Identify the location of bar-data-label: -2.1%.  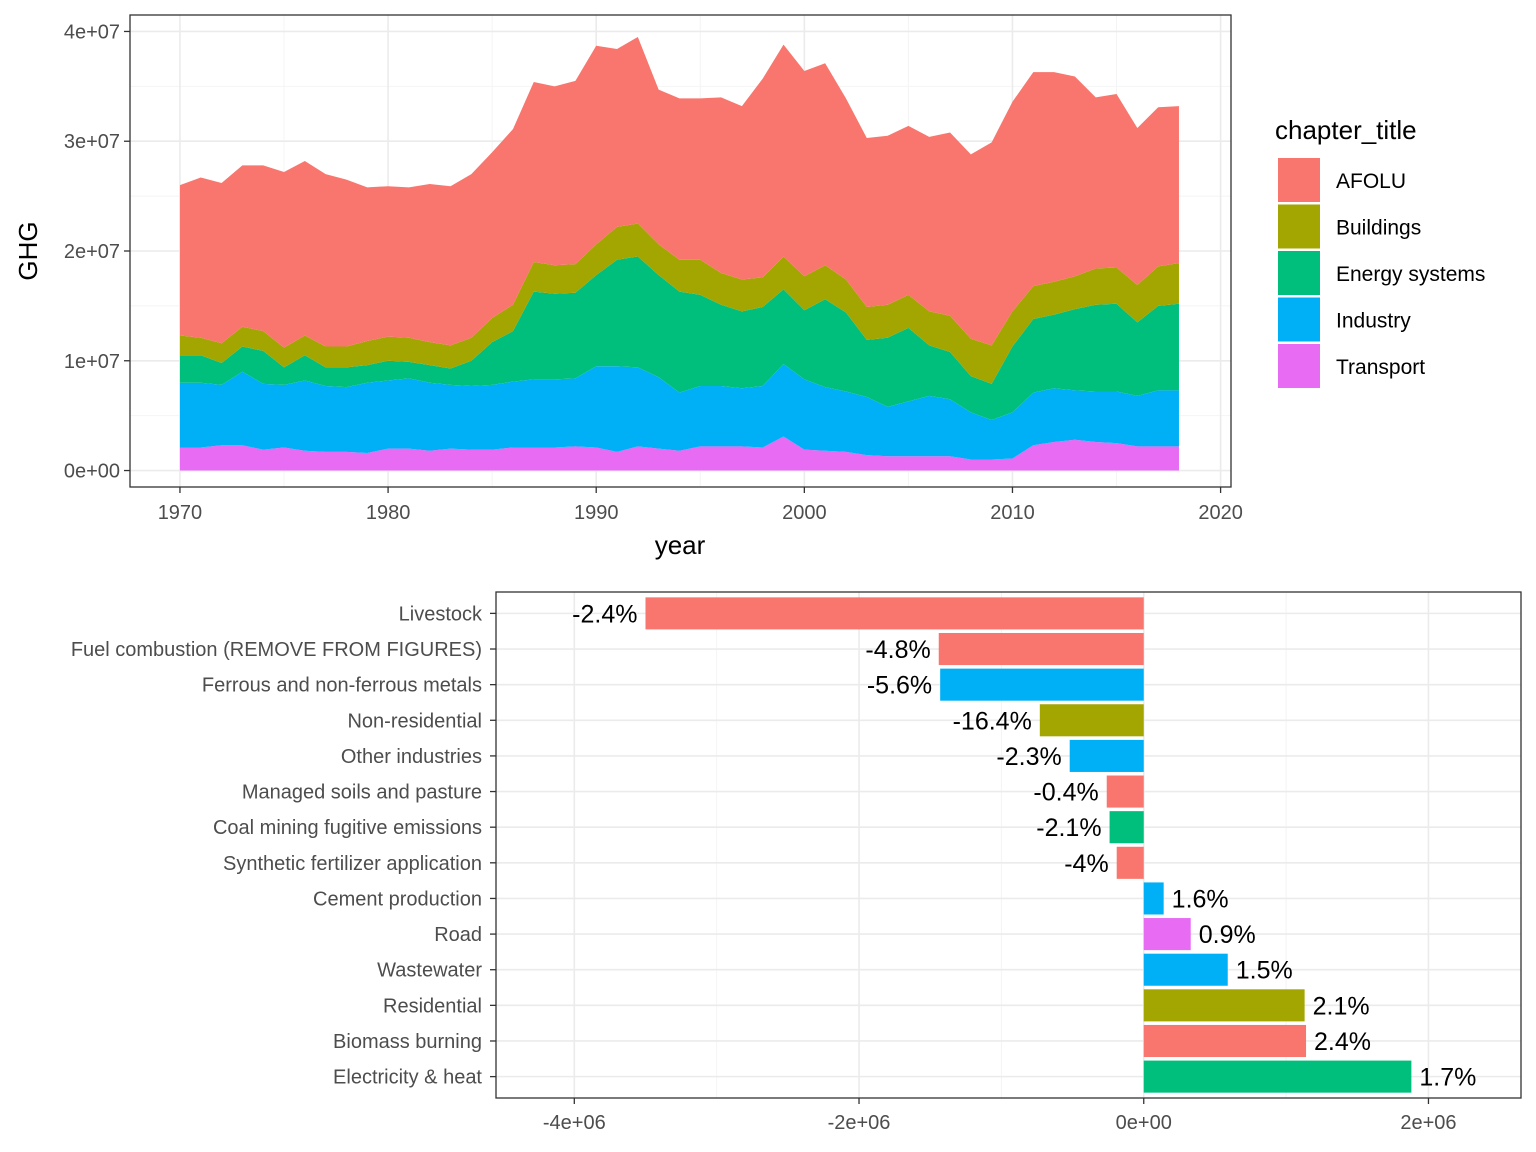
(1068, 828).